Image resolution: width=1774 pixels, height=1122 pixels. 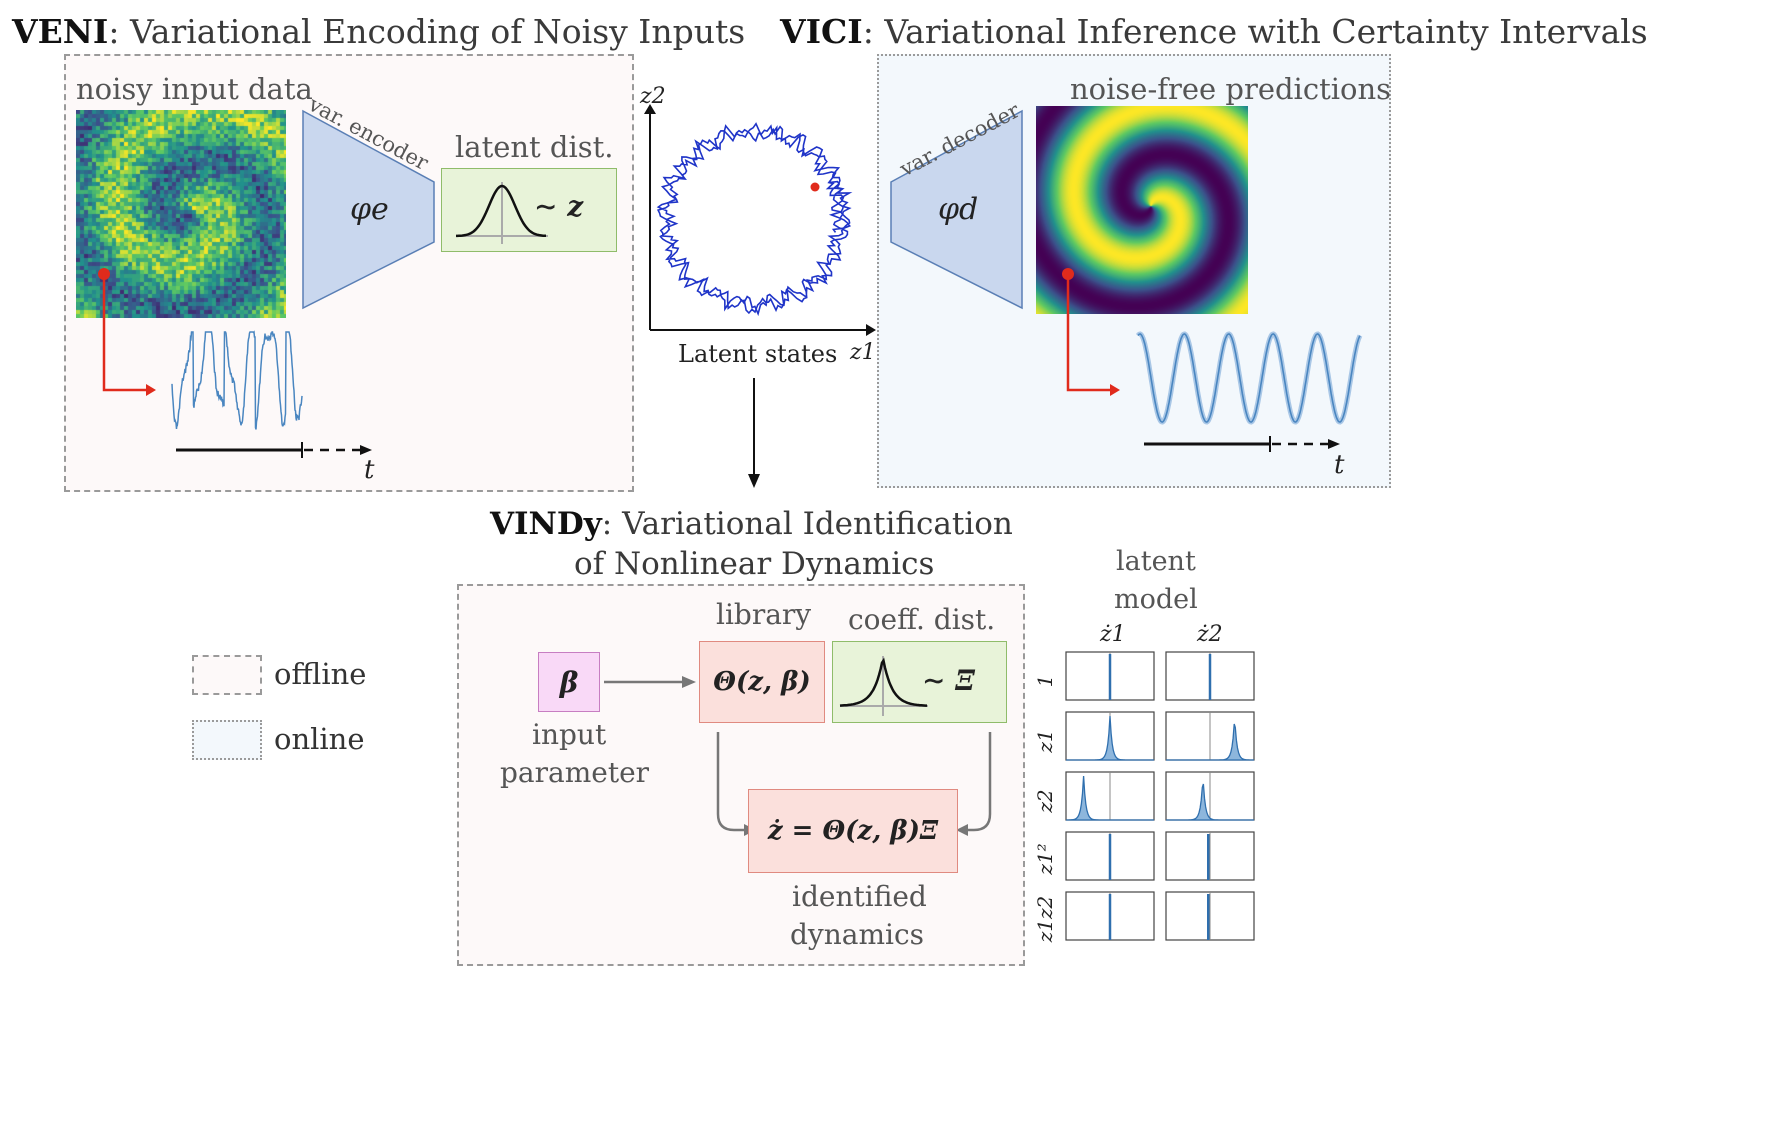 I want to click on encoder-symbol-text: φe, so click(x=369, y=209).